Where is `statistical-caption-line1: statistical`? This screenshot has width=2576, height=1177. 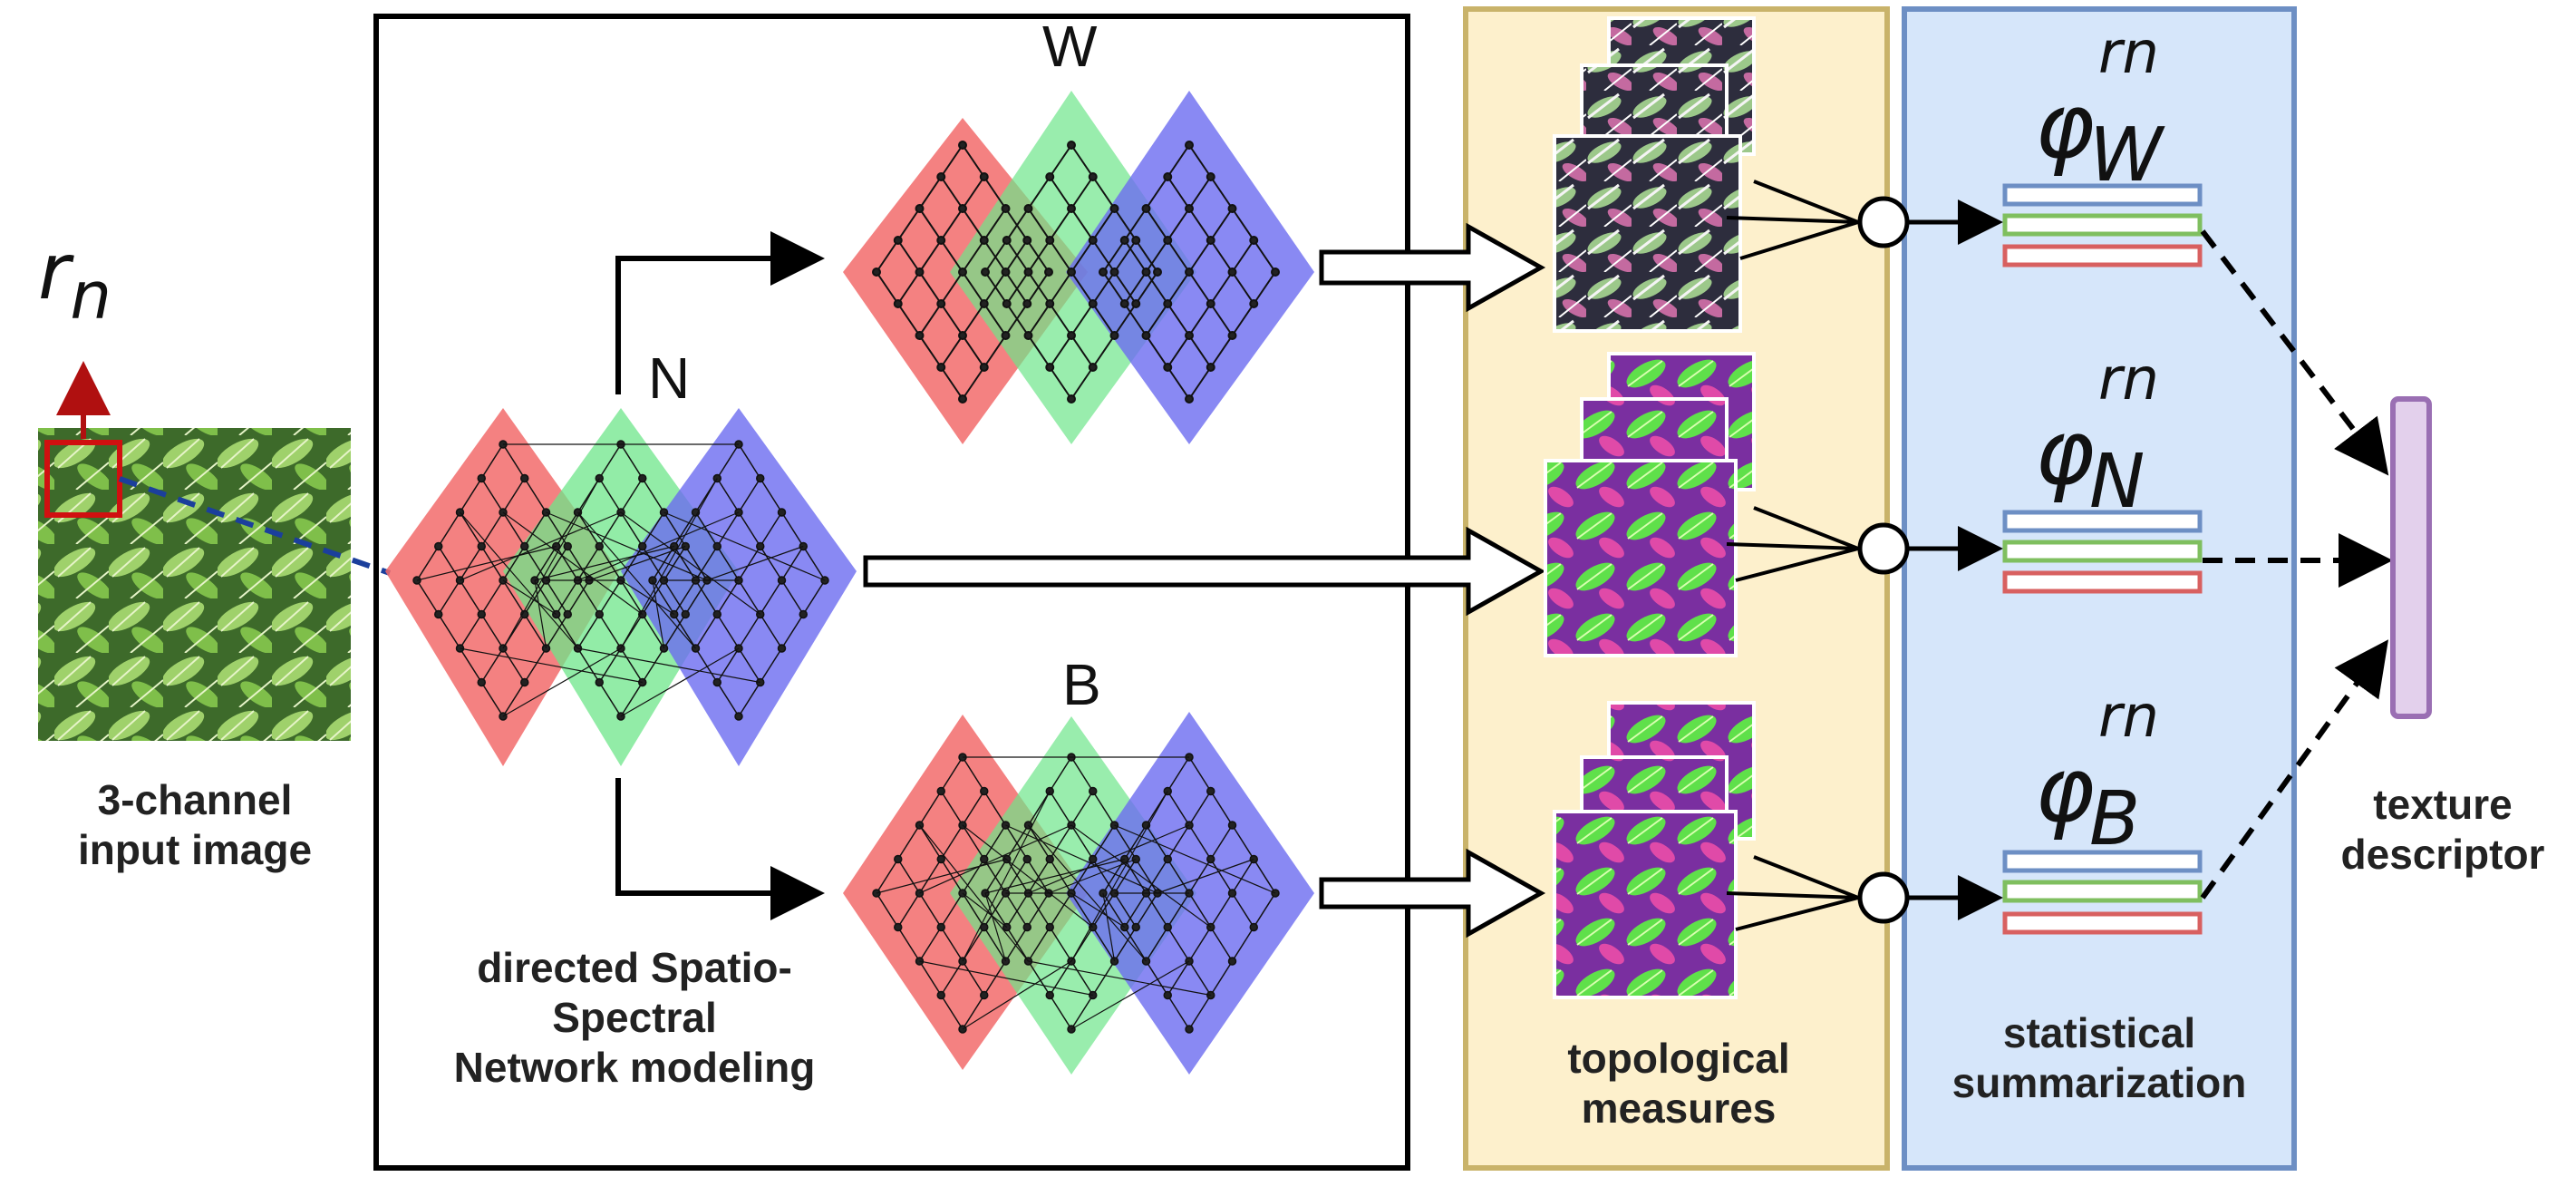
statistical-caption-line1: statistical is located at coordinates (2099, 1032).